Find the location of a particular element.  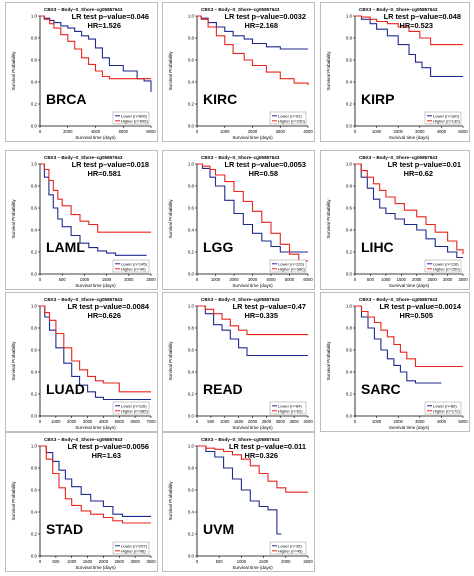

cancer-type-label: UVM is located at coordinates (218, 529).